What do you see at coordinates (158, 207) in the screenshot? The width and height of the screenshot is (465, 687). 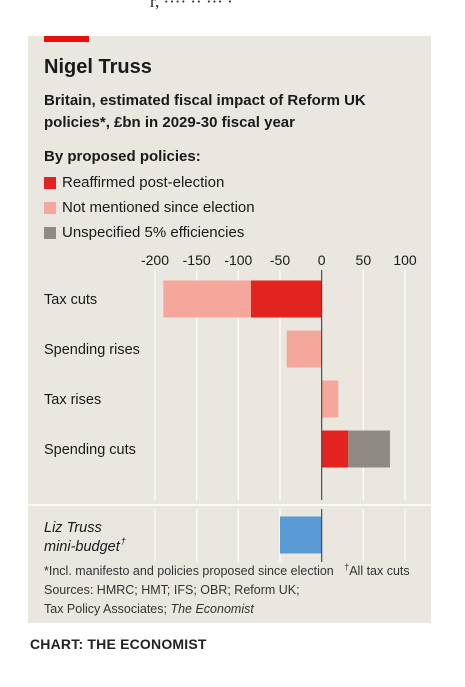 I see `legend-label: Not mentioned since election` at bounding box center [158, 207].